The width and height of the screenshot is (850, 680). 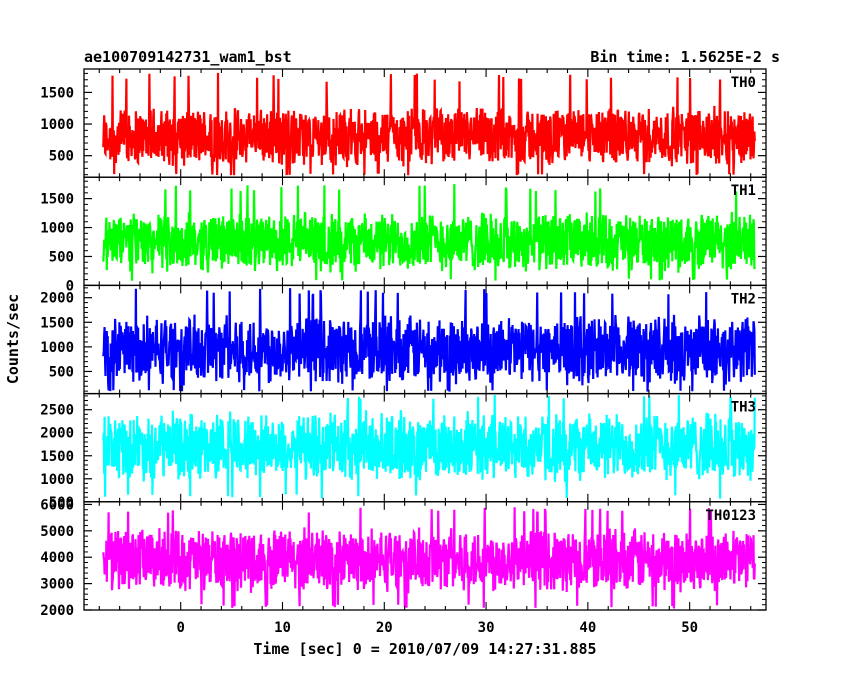 What do you see at coordinates (743, 299) in the screenshot?
I see `panel-name-label: TH2` at bounding box center [743, 299].